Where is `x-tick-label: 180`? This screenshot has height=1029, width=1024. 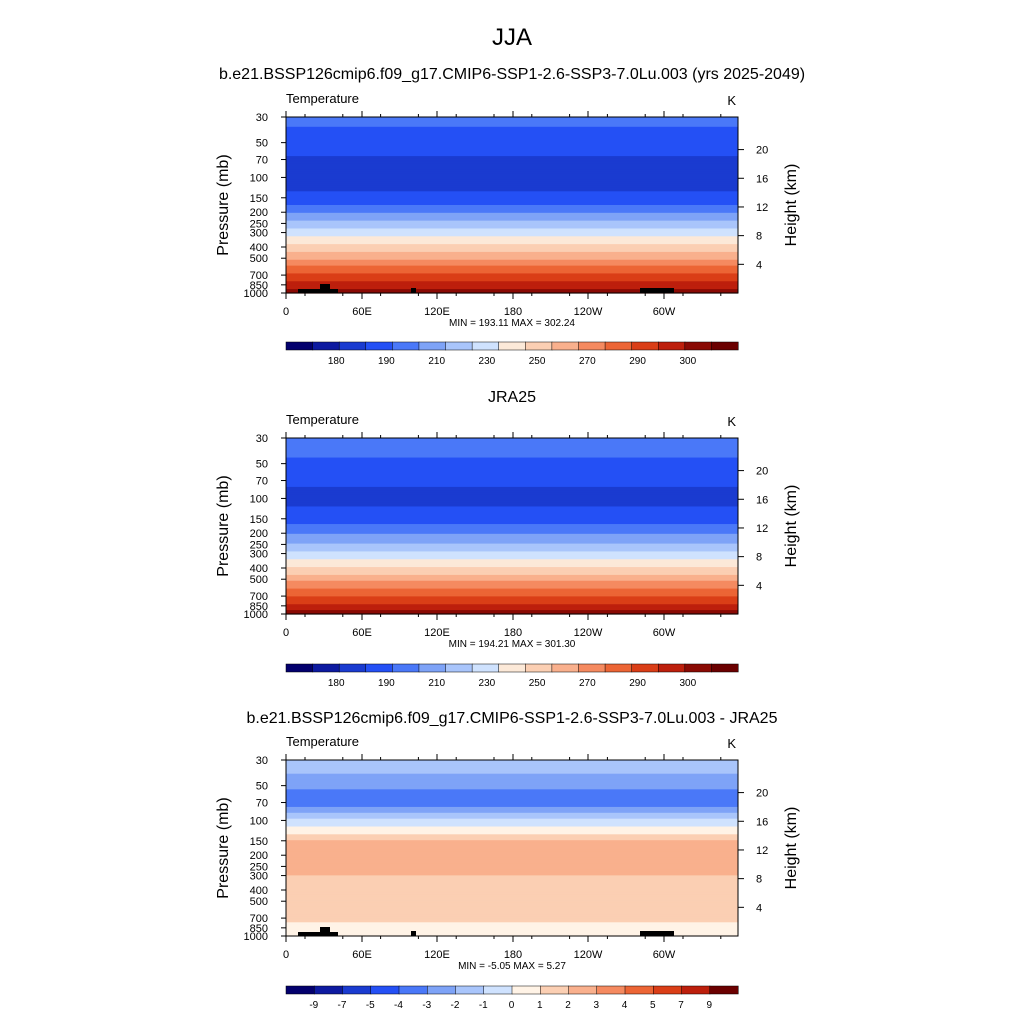
x-tick-label: 180 is located at coordinates (513, 955).